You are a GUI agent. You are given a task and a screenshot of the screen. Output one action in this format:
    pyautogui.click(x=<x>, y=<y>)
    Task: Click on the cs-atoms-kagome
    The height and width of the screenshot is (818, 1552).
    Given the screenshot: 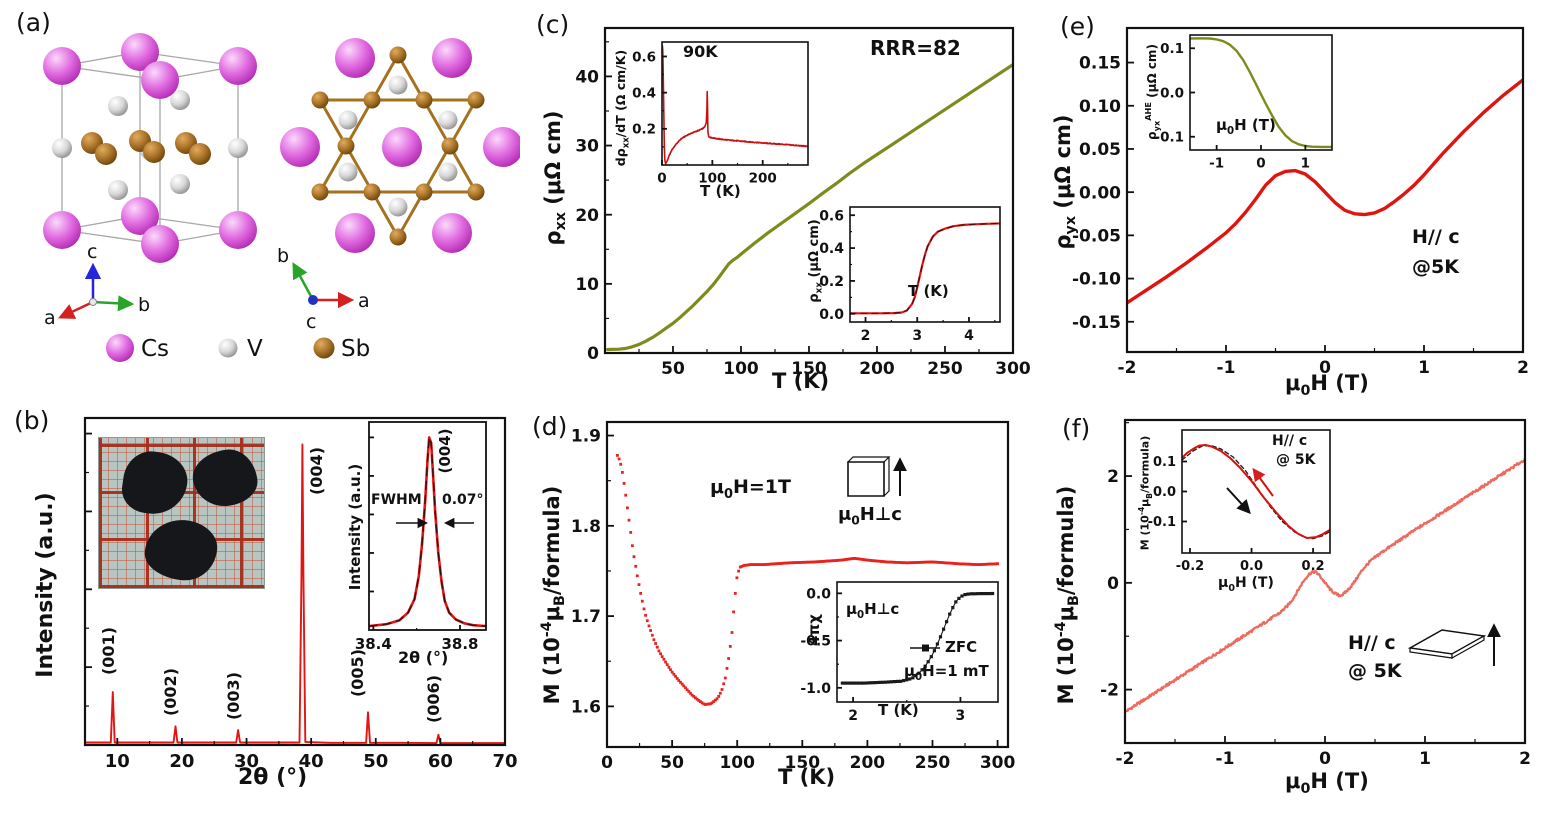 What is the action you would take?
    pyautogui.click(x=400, y=145)
    